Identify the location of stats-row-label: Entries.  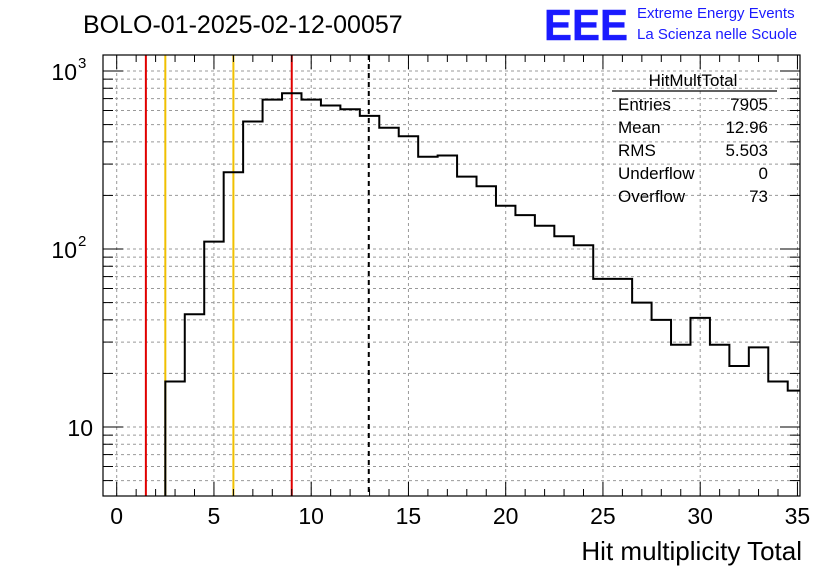
(644, 104).